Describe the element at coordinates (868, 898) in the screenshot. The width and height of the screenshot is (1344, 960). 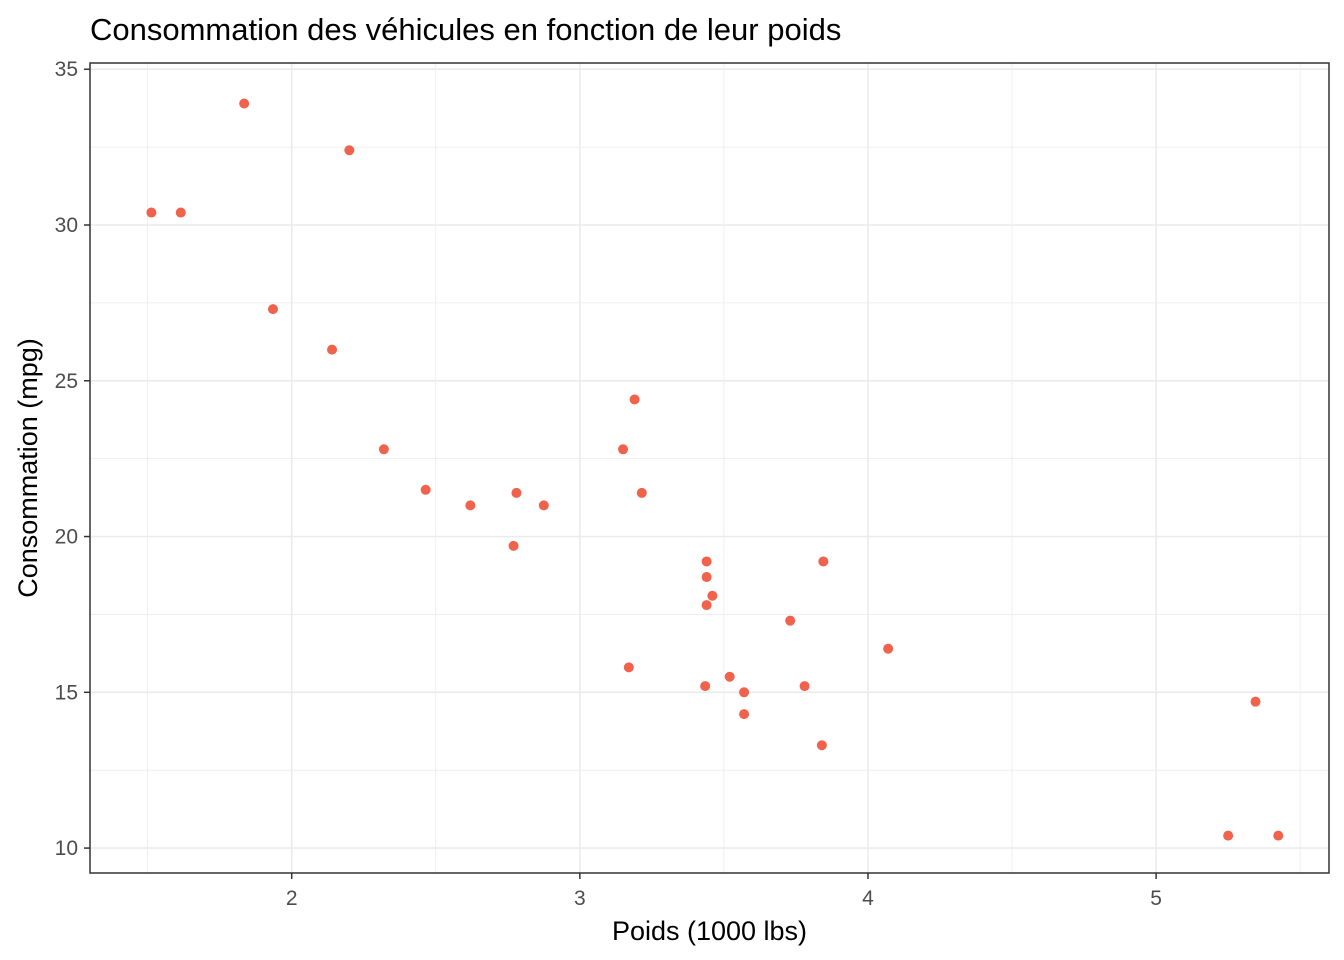
I see `x-tick-label: 4` at that location.